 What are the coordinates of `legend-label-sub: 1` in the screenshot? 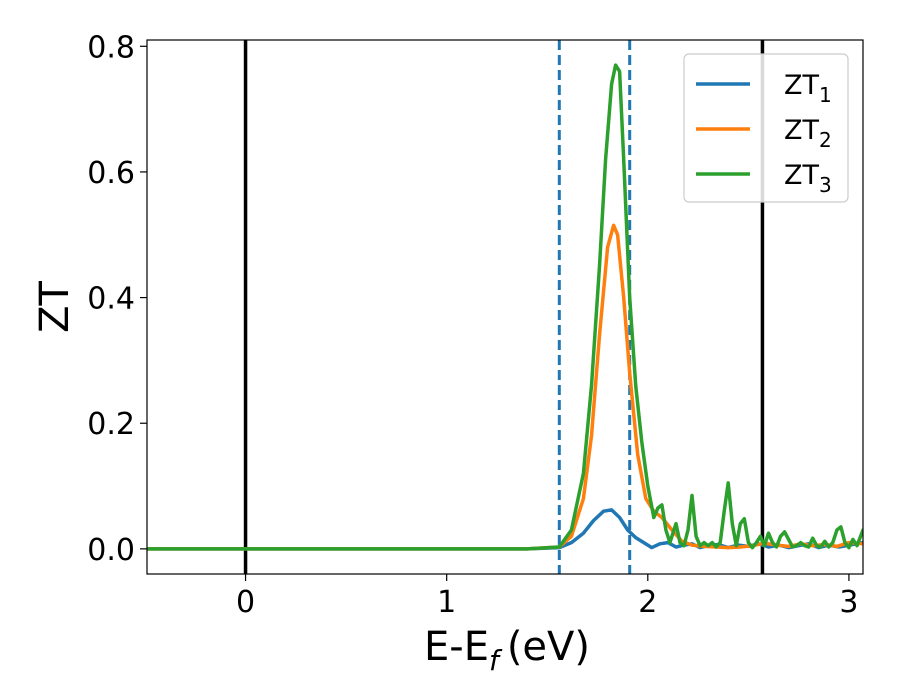 It's located at (825, 95).